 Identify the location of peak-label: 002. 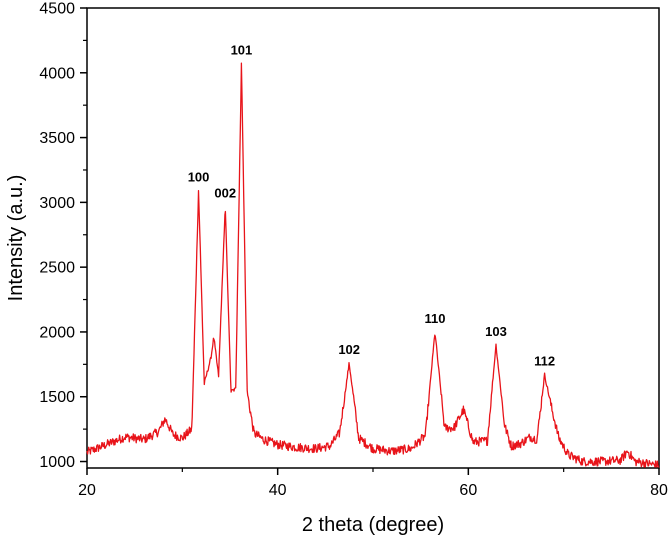
(225, 192).